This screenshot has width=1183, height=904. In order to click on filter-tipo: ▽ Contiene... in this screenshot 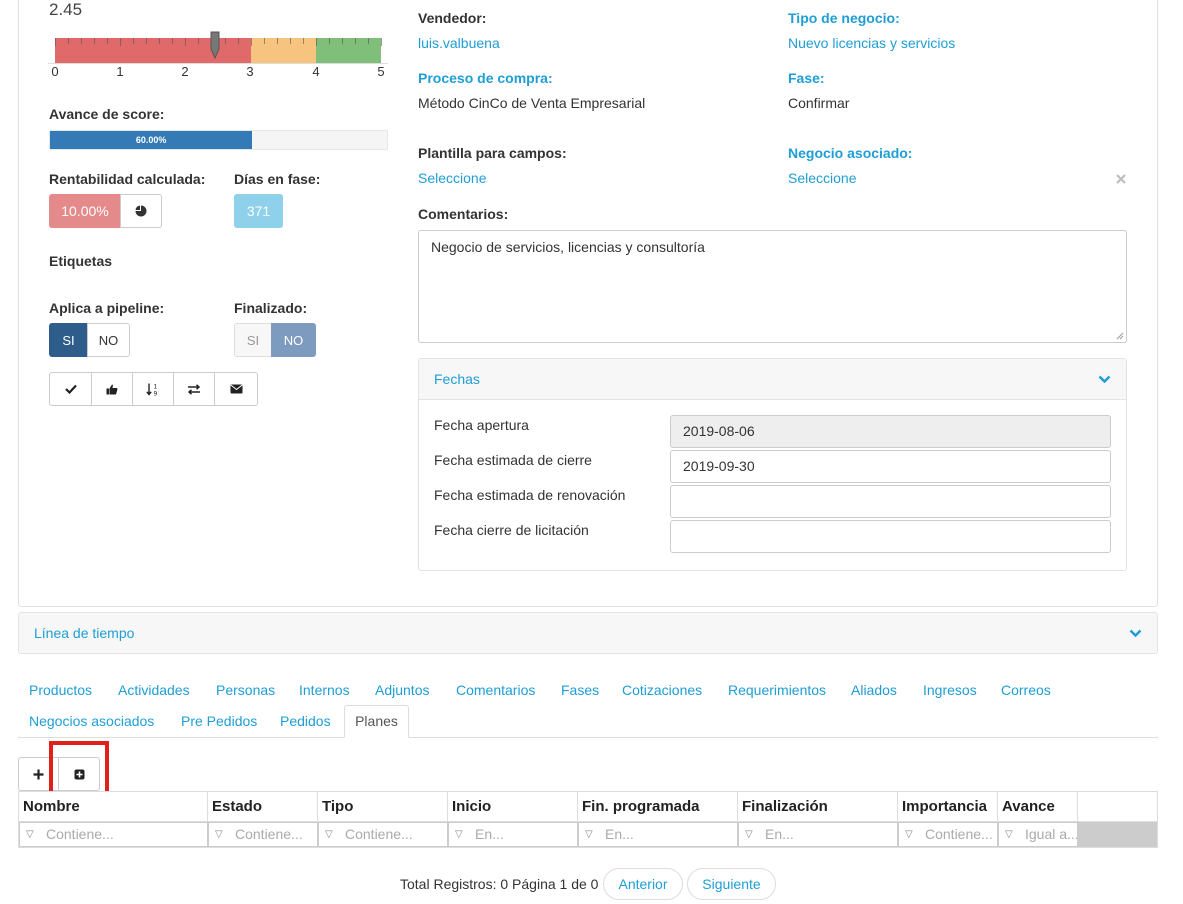, I will do `click(383, 834)`.